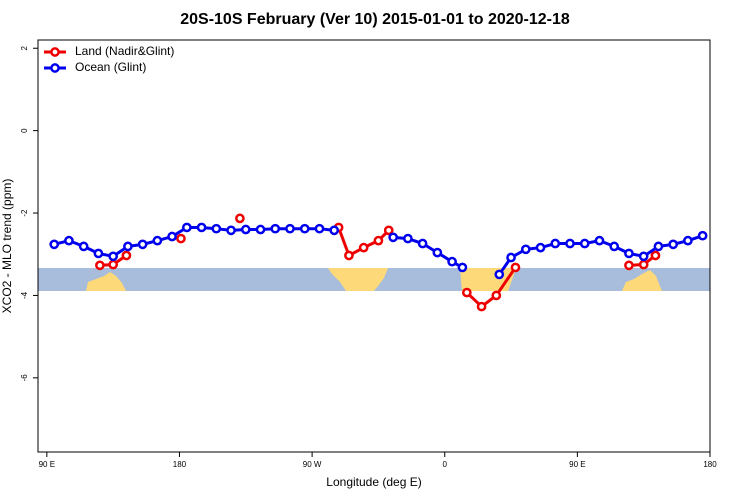  What do you see at coordinates (24, 378) in the screenshot?
I see `y-tick-label: -6` at bounding box center [24, 378].